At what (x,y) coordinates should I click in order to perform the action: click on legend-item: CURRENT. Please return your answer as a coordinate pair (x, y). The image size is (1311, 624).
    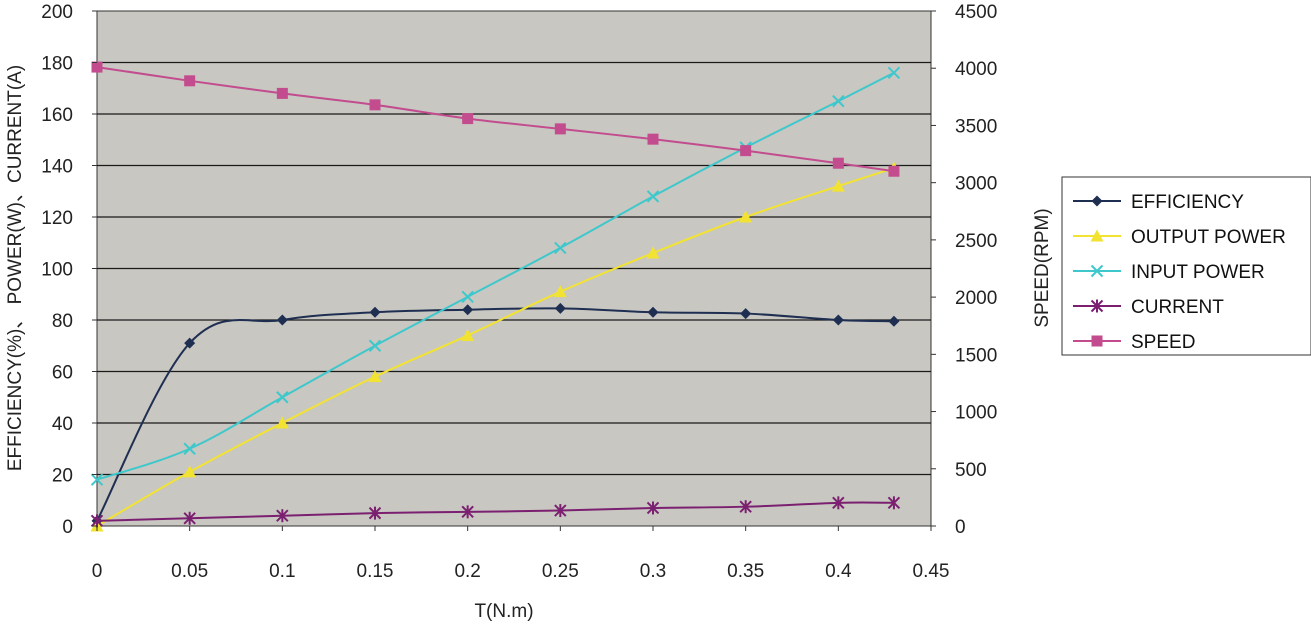
    Looking at the image, I should click on (1148, 307).